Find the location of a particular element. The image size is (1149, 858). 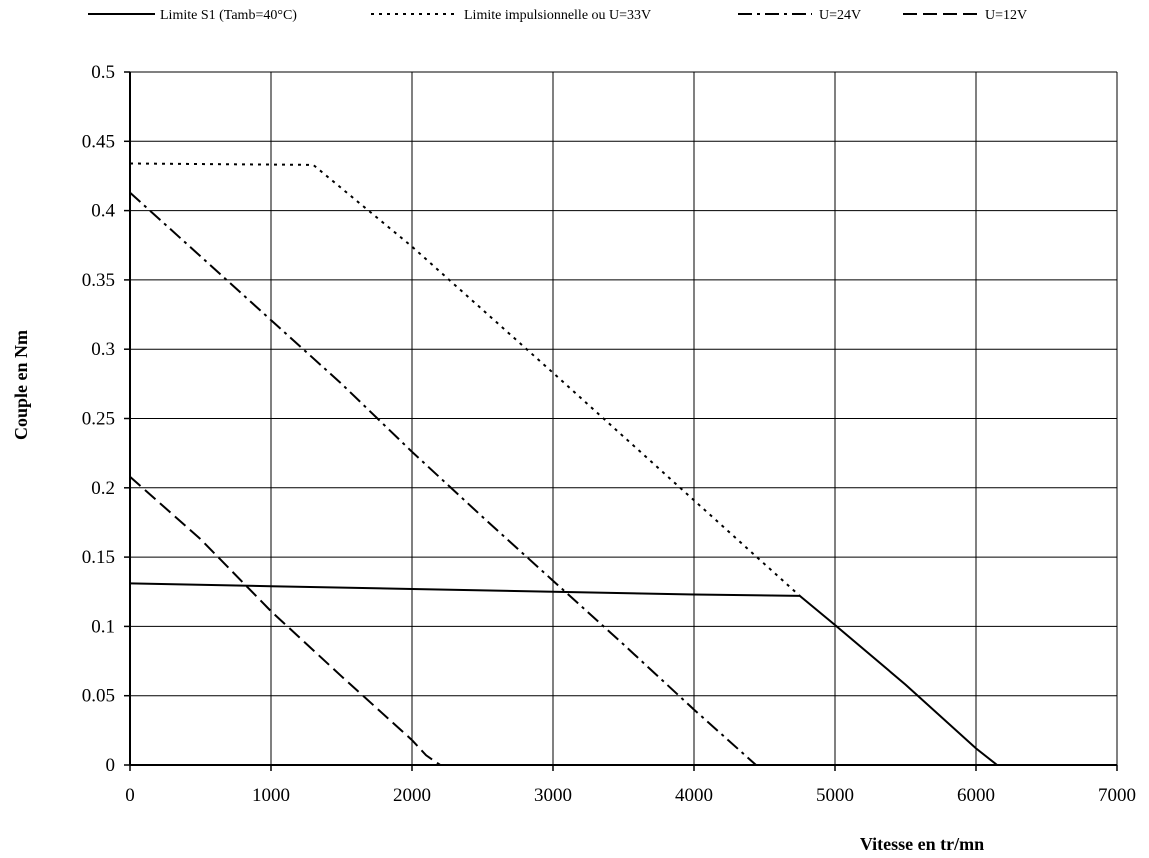

y-tick-label: 0.45 is located at coordinates (98, 141).